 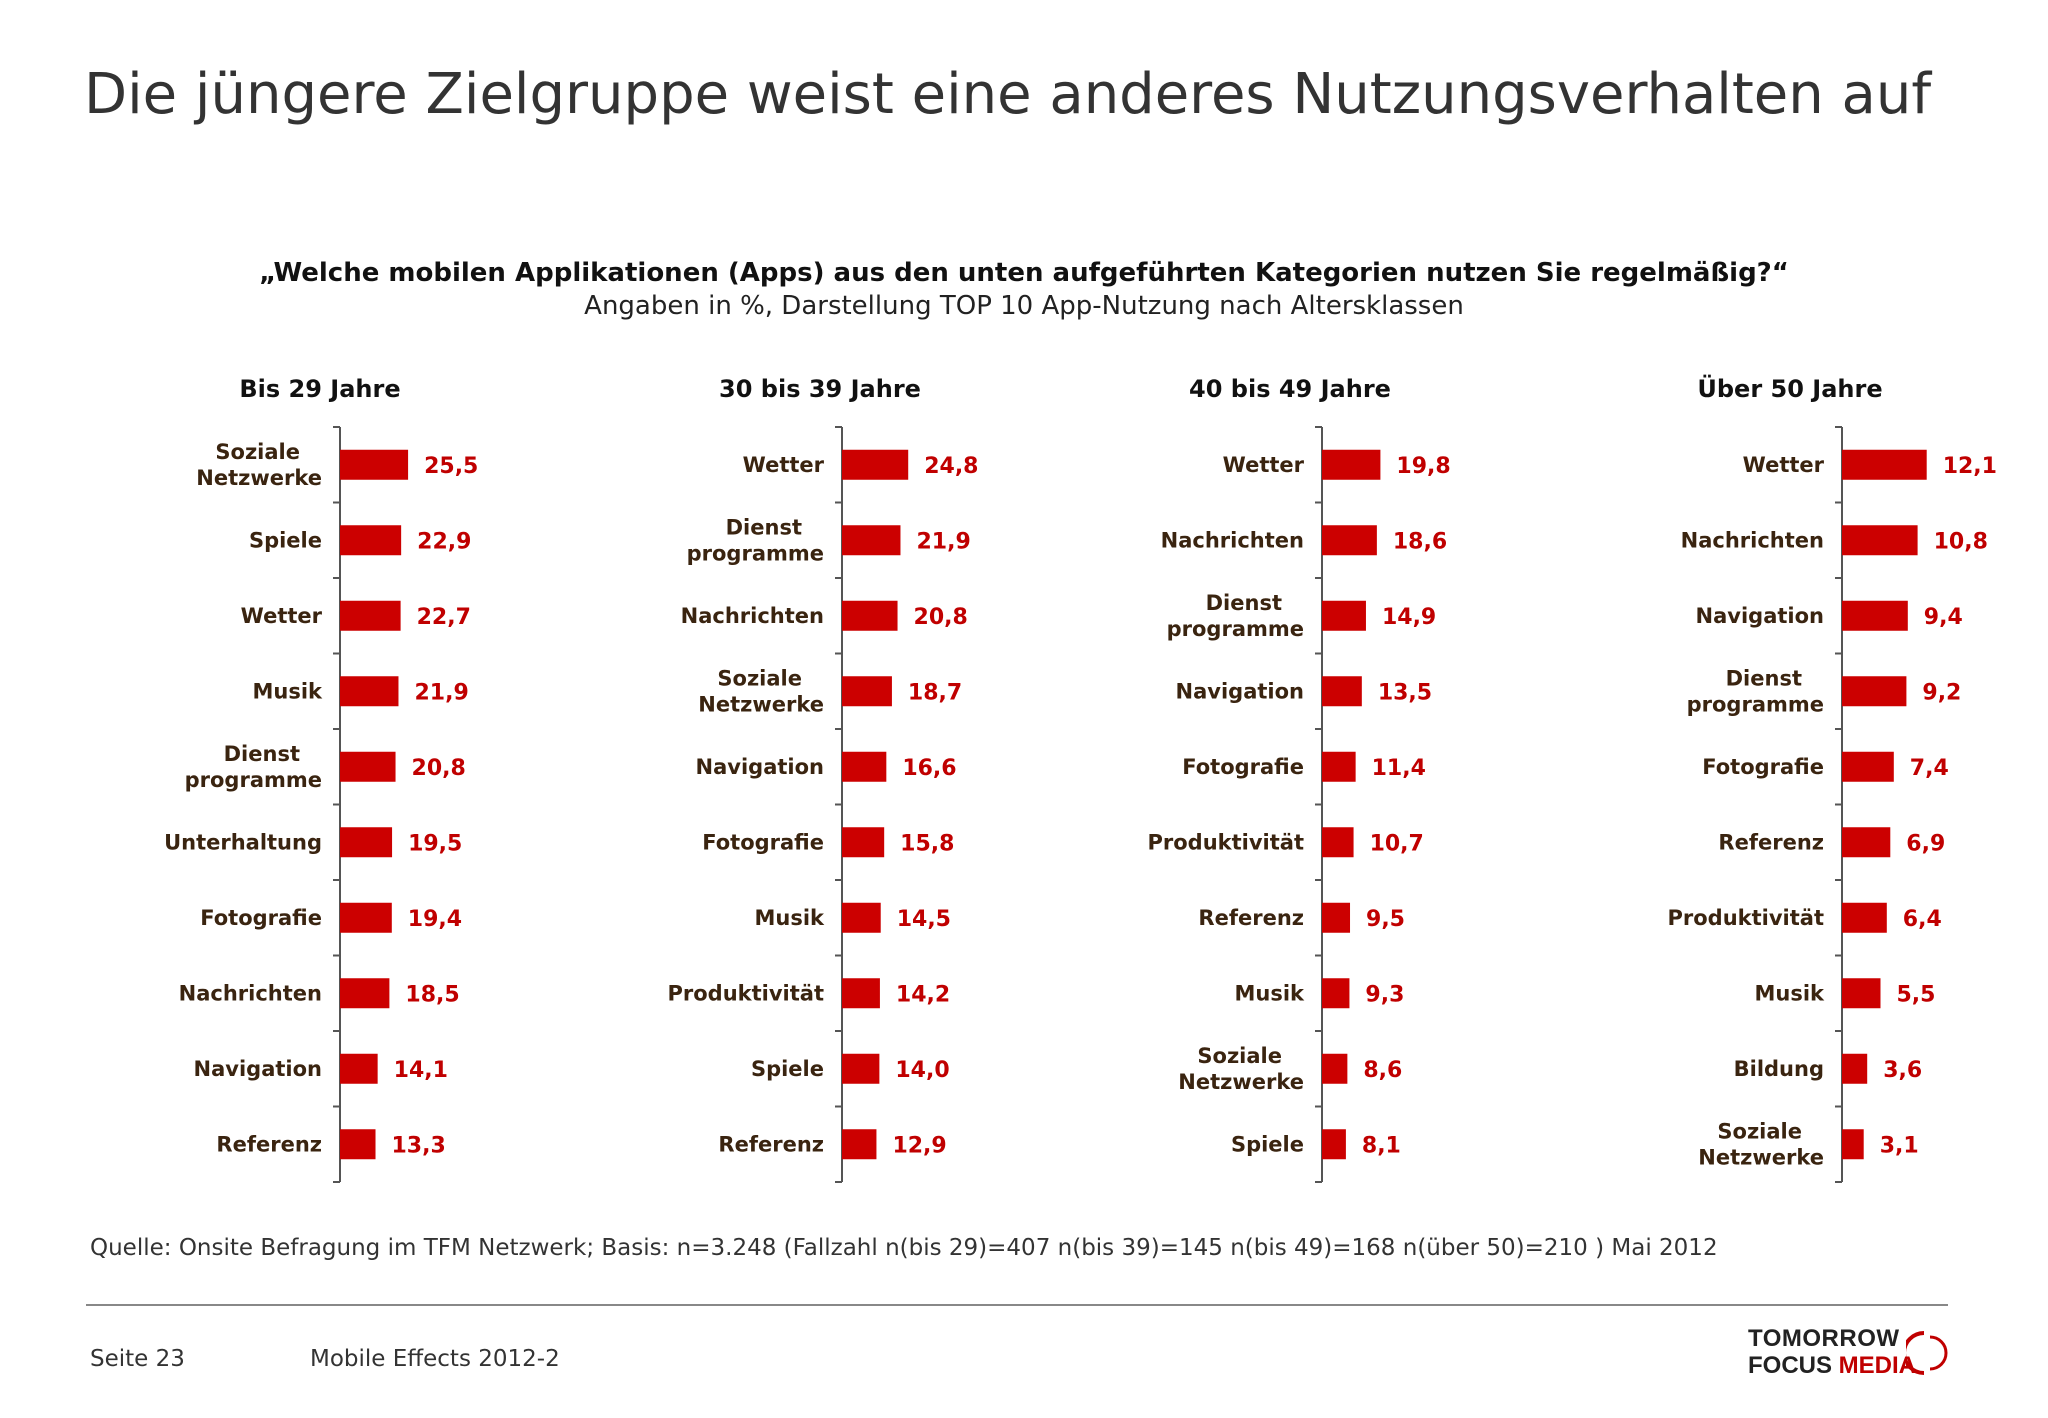 I want to click on data-label: 13,5, so click(x=1405, y=692).